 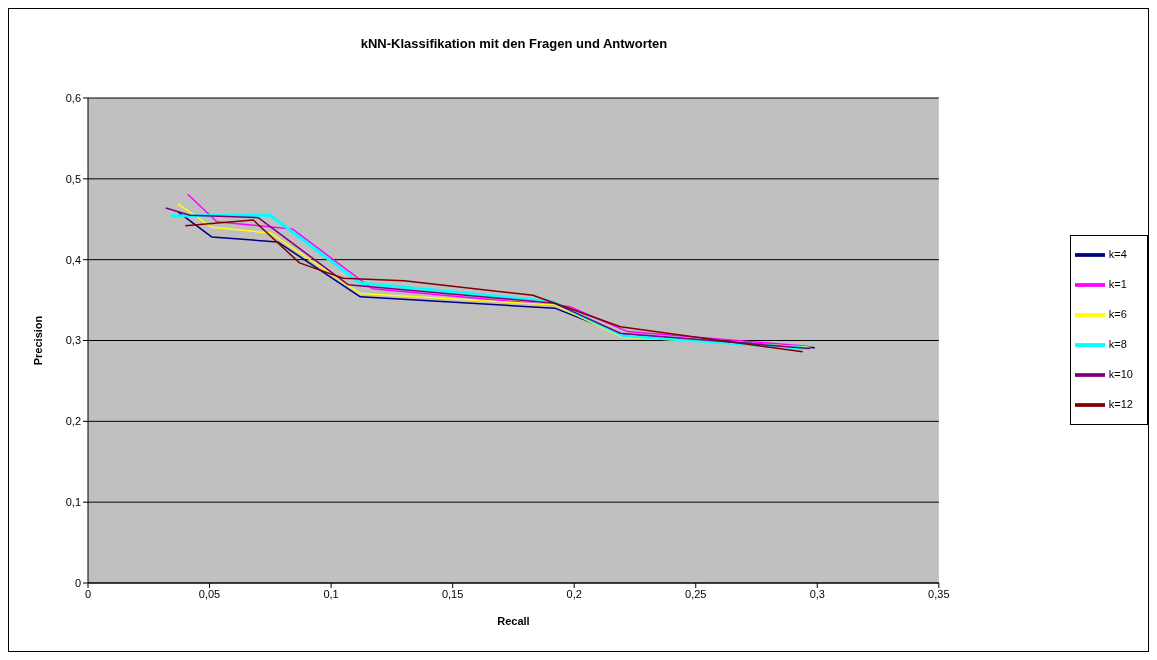 I want to click on y-tick-label: 0, so click(x=77, y=582).